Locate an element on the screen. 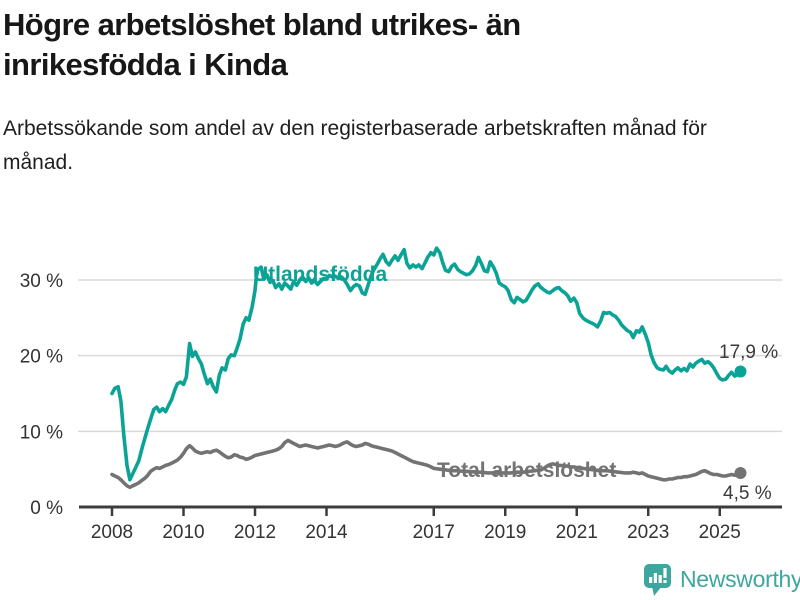 The height and width of the screenshot is (600, 800). newsworthy-logo-icon is located at coordinates (657, 579).